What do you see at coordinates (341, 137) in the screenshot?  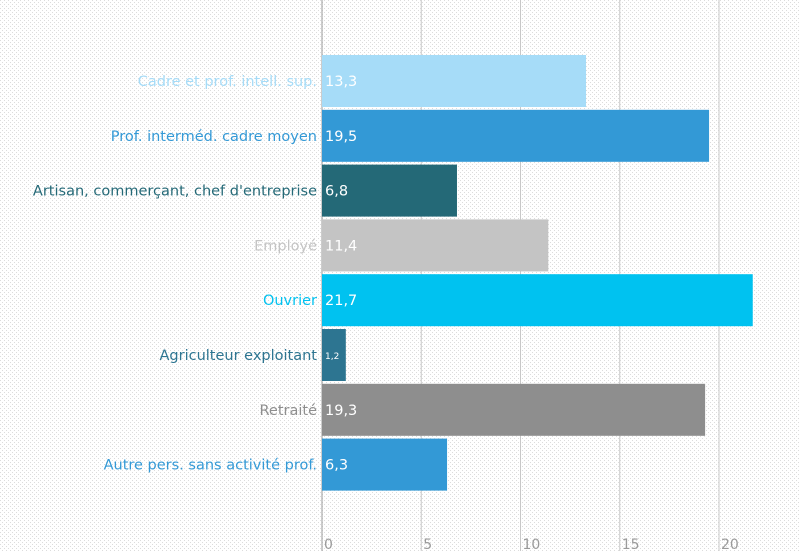 I see `value-label: 19,5` at bounding box center [341, 137].